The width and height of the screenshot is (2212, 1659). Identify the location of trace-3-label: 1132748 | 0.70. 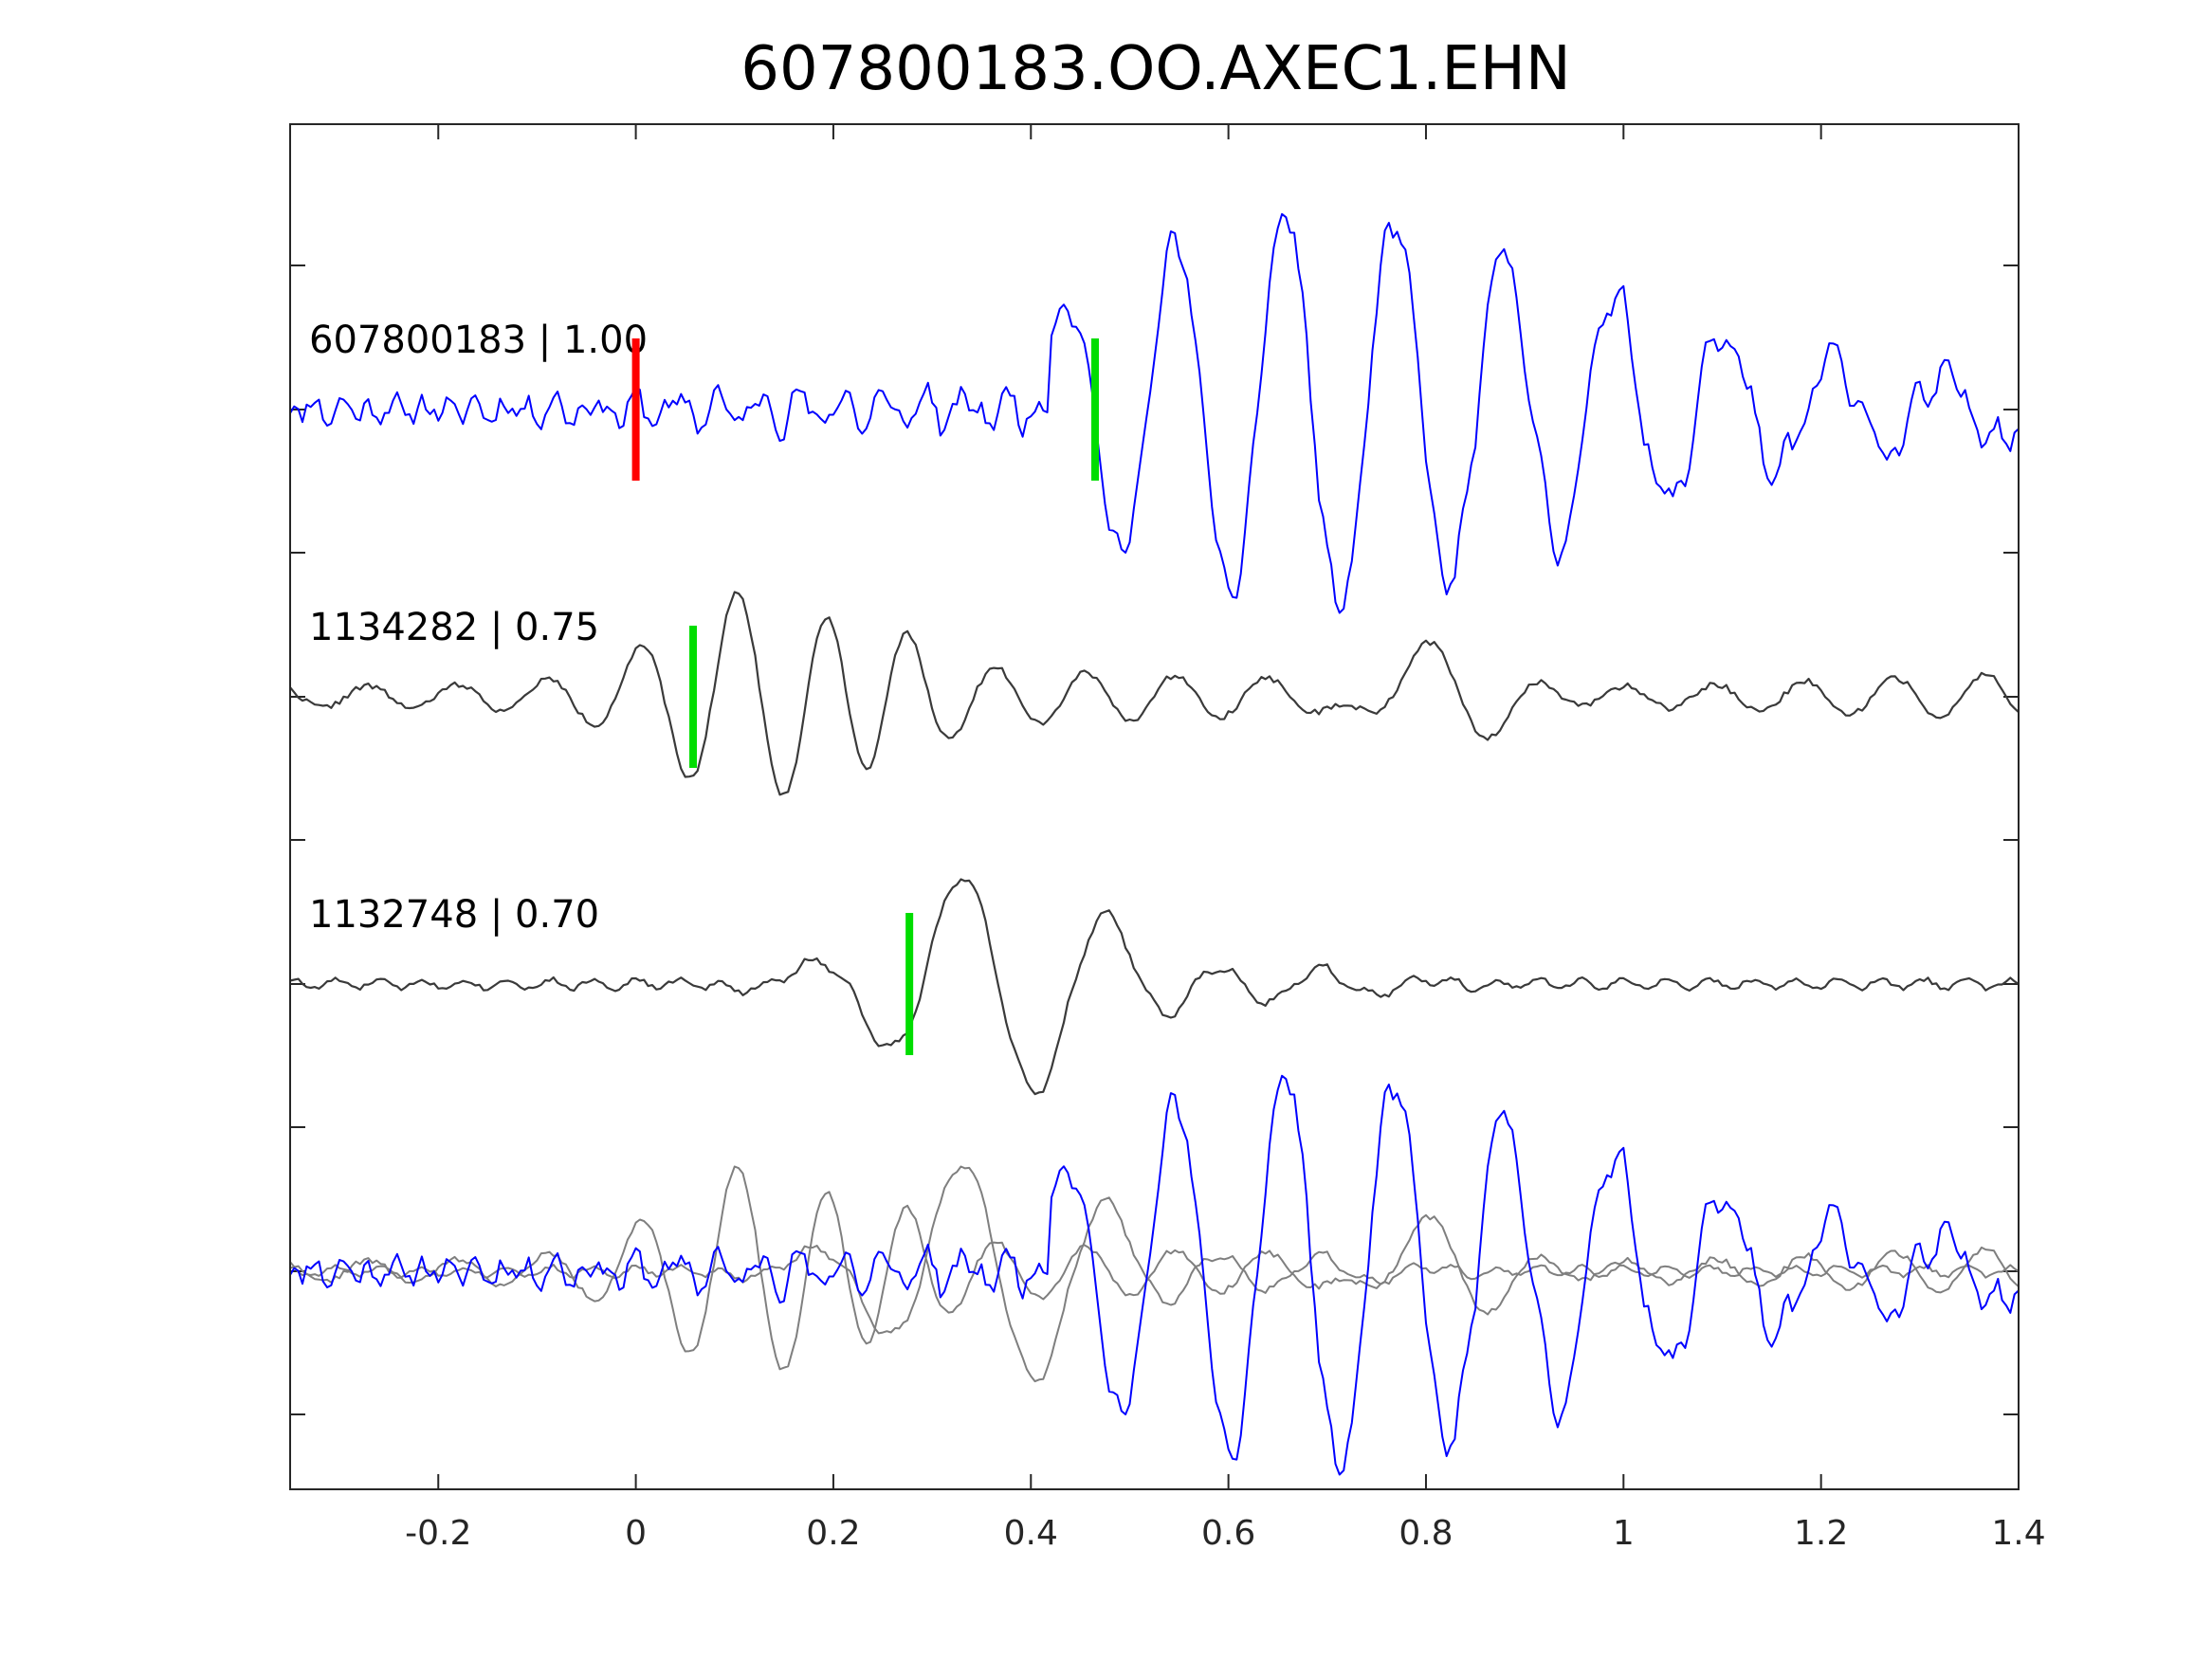
(454, 915).